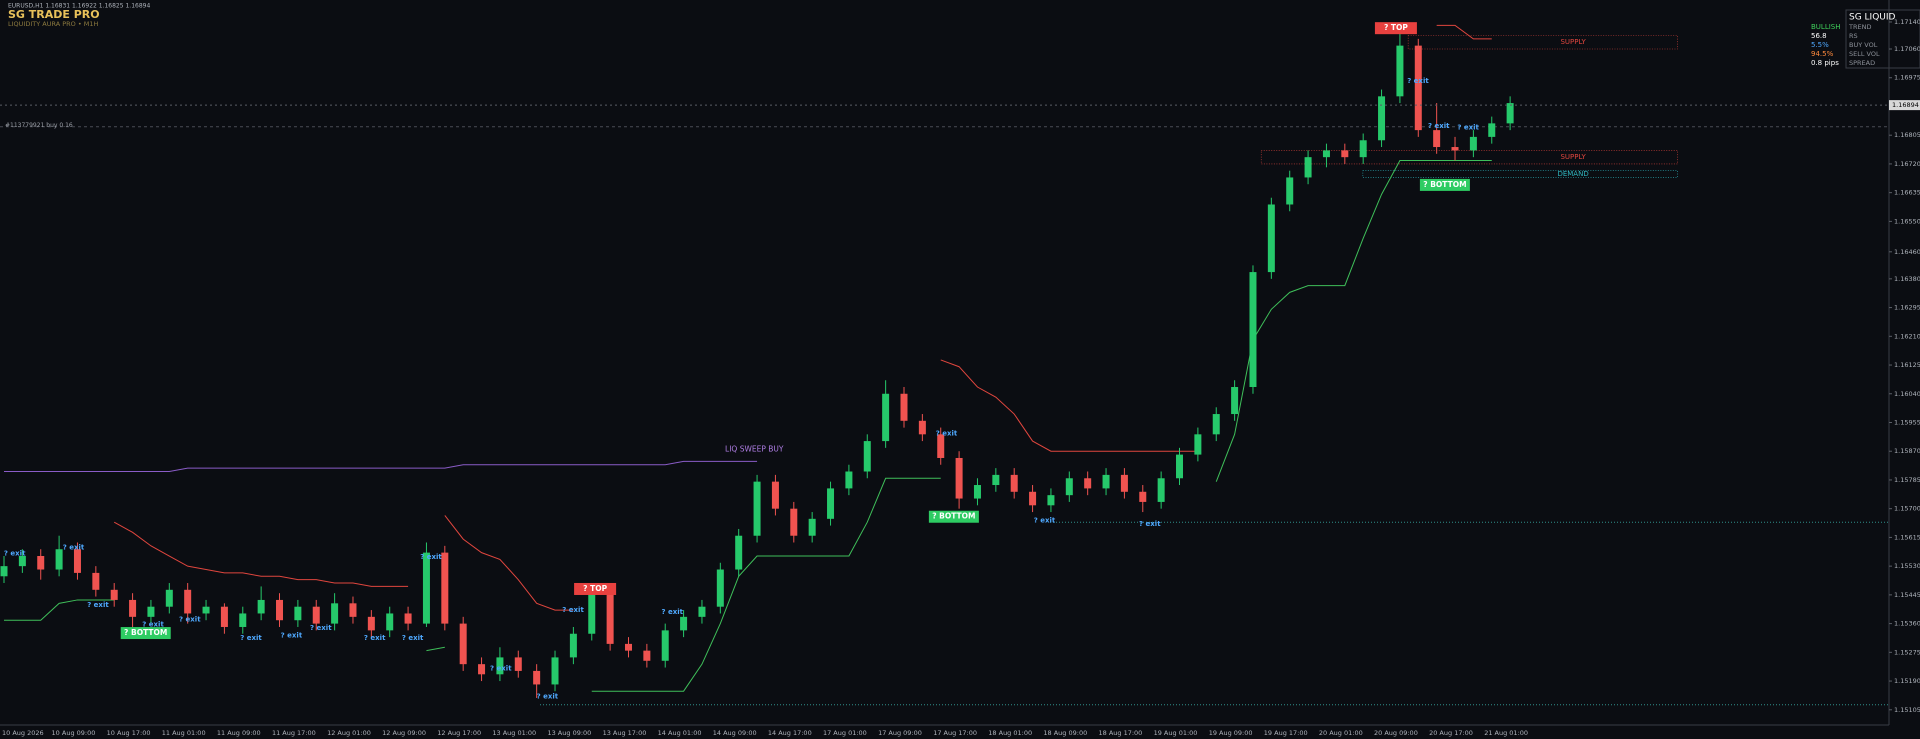 This screenshot has height=739, width=1920. I want to click on y-tick-label: 1.16460, so click(1907, 252).